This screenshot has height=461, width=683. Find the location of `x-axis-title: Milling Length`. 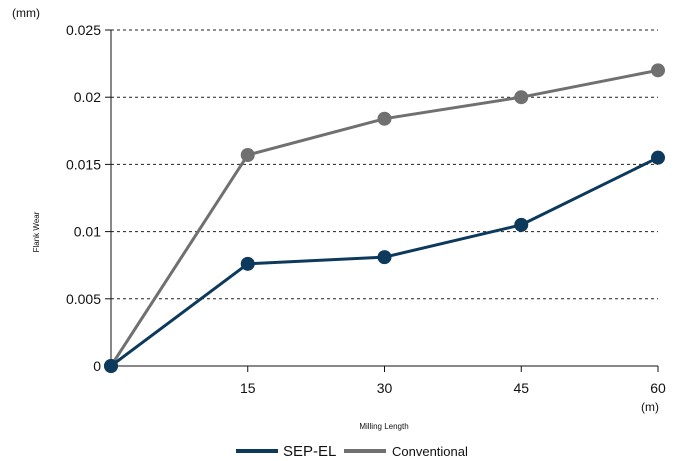

x-axis-title: Milling Length is located at coordinates (383, 426).